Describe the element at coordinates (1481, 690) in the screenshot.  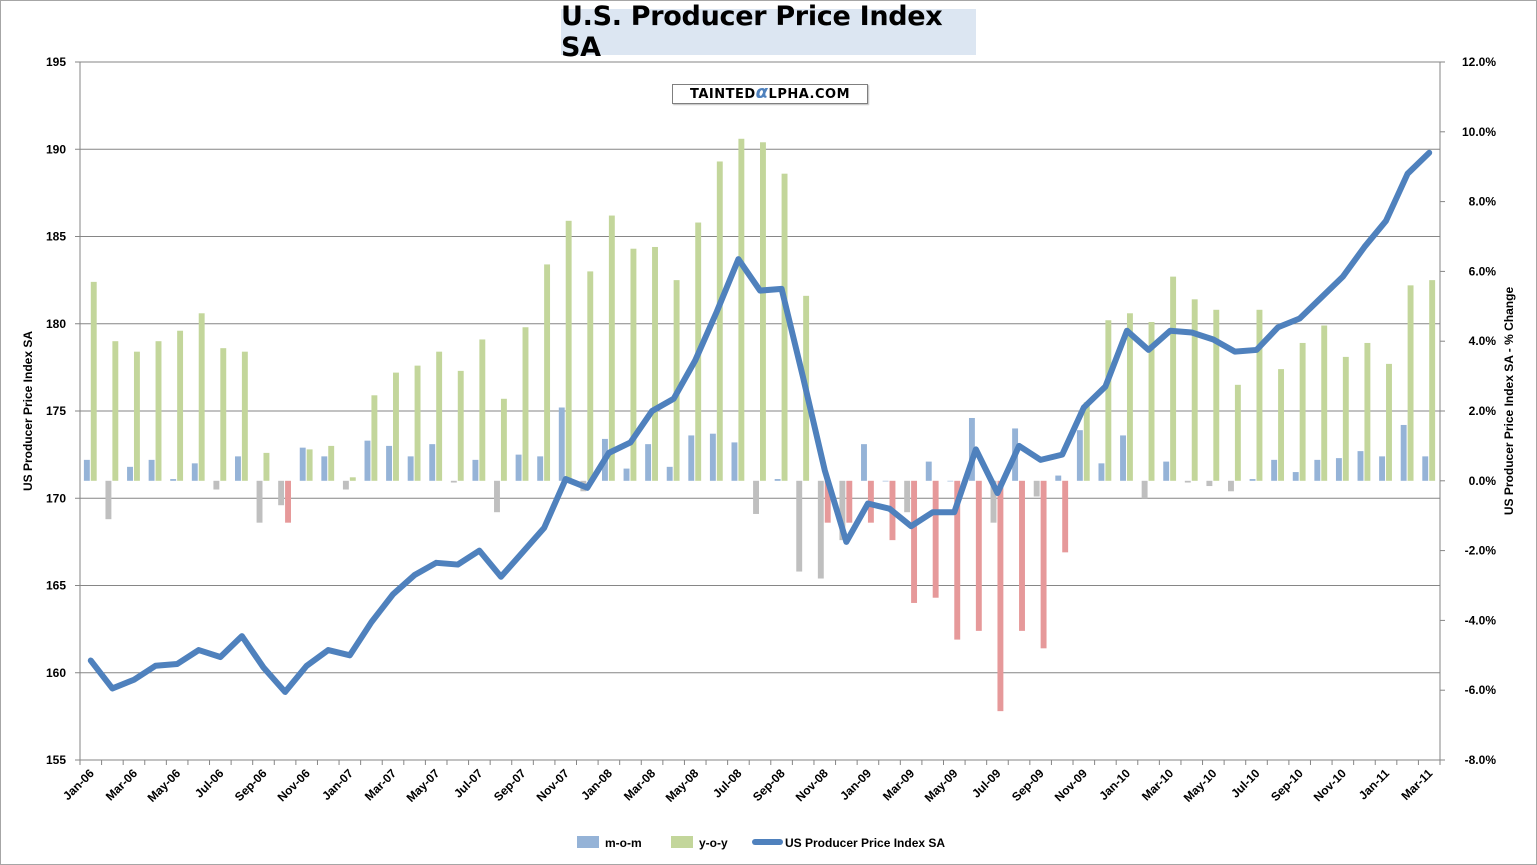
I see `right-axis-tick-label: -6.0%` at that location.